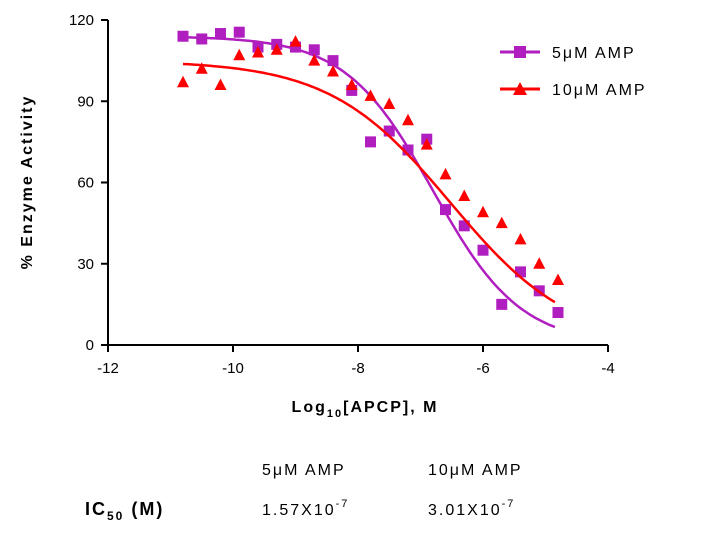  I want to click on x-tick-label: -6, so click(482, 368).